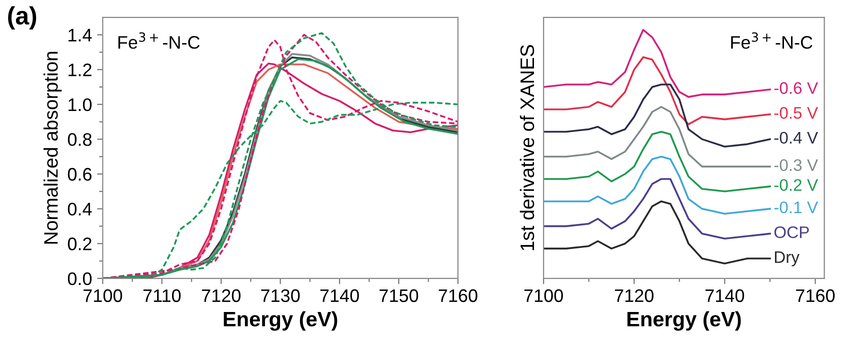 Image resolution: width=856 pixels, height=348 pixels. I want to click on y-axis-title: 1st derivative of XANES, so click(527, 147).